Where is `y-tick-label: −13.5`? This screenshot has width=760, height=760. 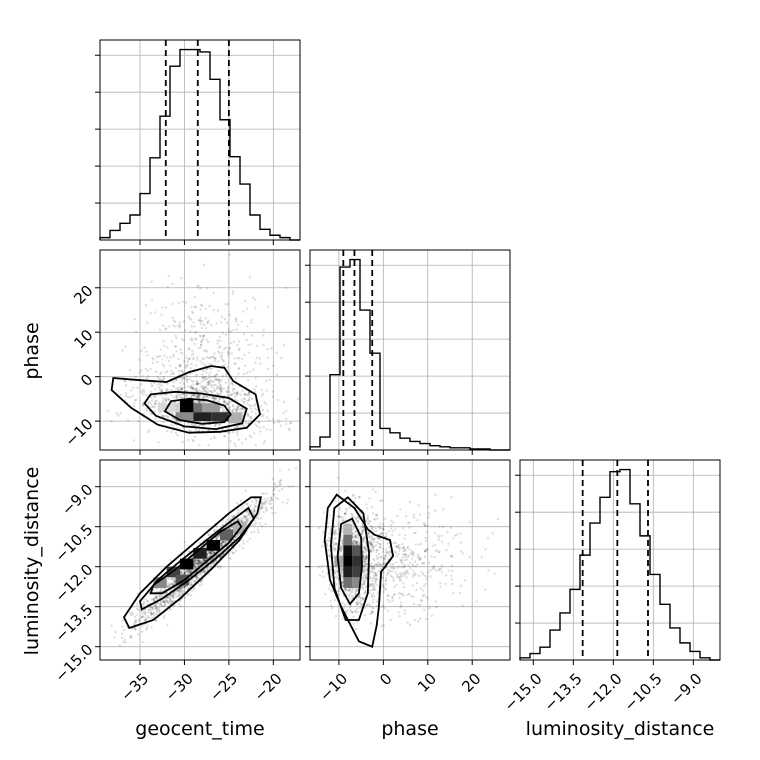 y-tick-label: −13.5 is located at coordinates (73, 622).